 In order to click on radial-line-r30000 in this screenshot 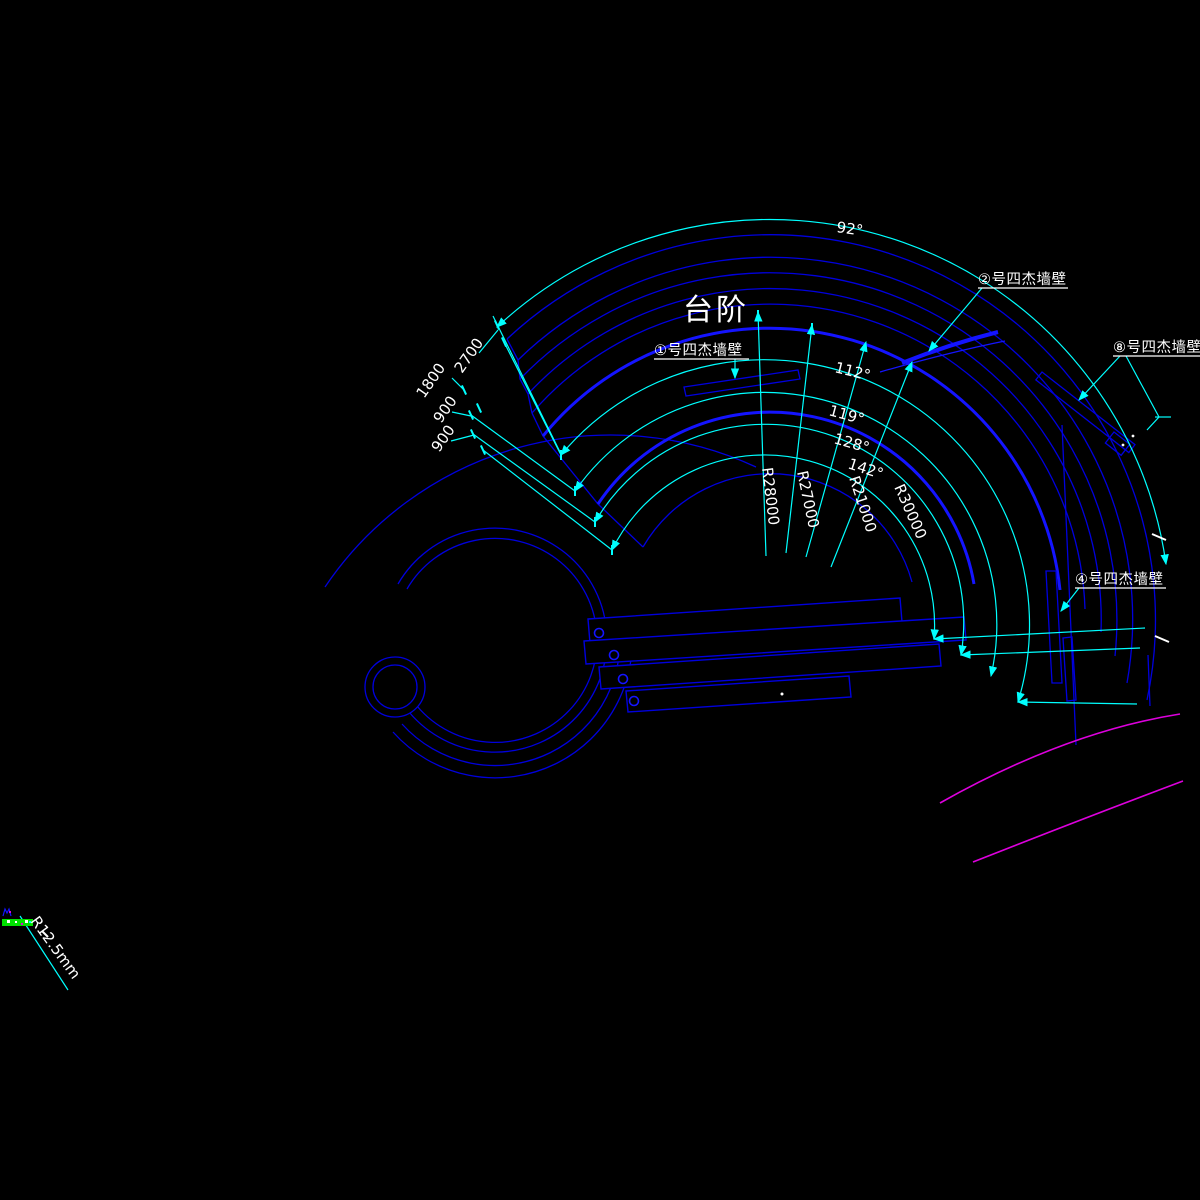, I will do `click(871, 464)`.